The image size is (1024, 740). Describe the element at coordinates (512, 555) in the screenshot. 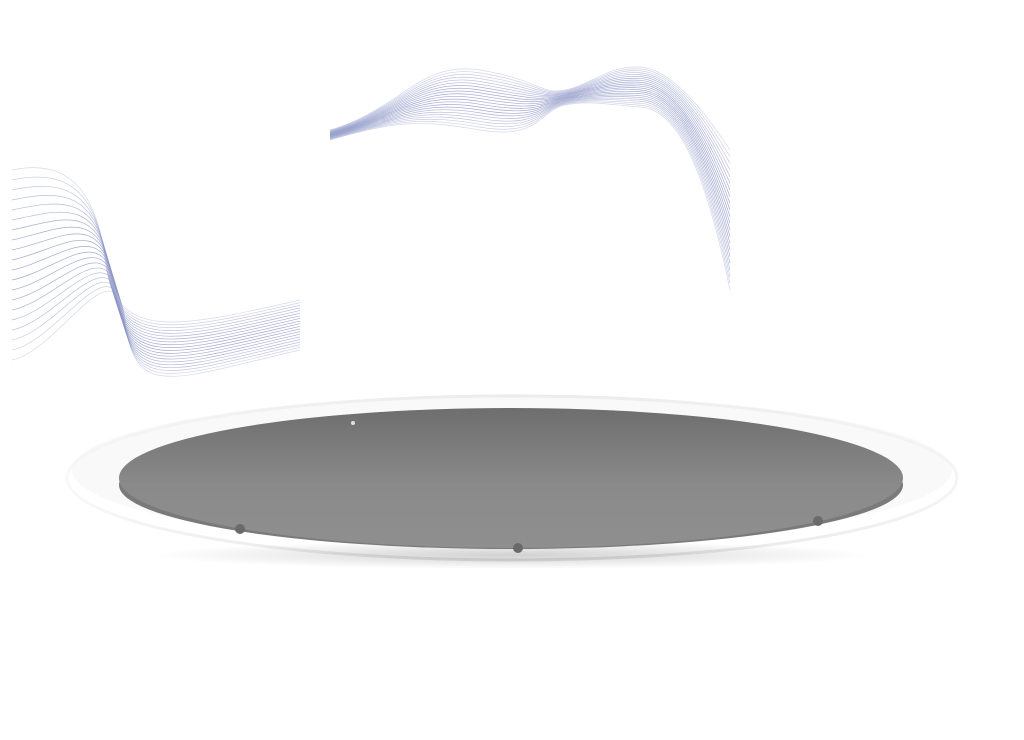

I see `platform-shadow` at that location.